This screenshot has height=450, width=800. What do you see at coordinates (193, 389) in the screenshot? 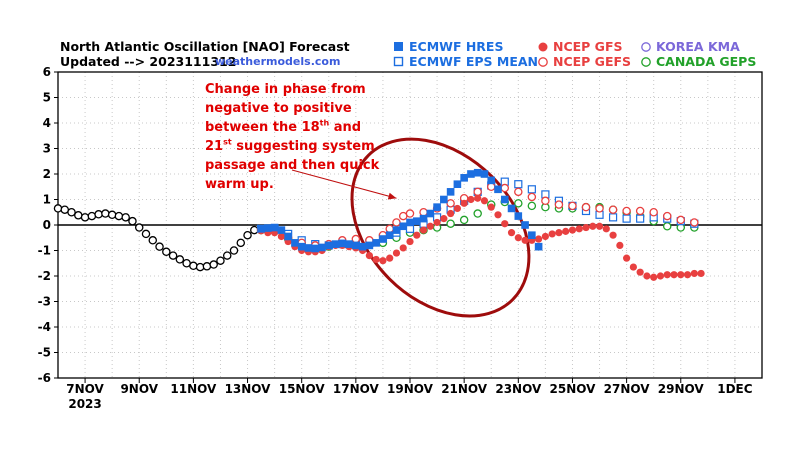
I see `x-tick-label: 11NOV` at bounding box center [193, 389].